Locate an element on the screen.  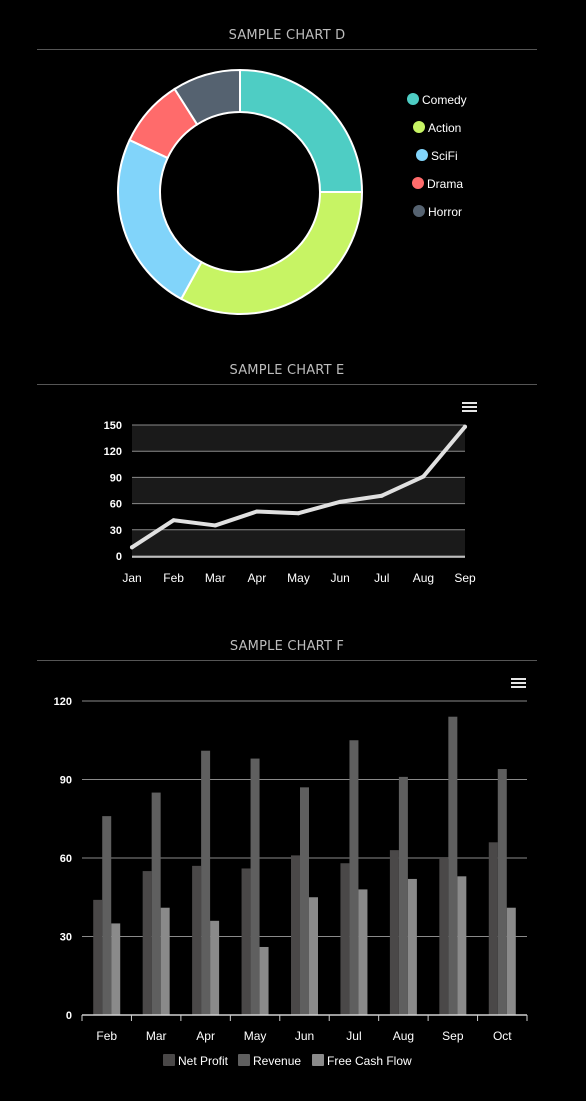
legend-item-free-cash-flow: Free Cash Flow is located at coordinates (362, 1061).